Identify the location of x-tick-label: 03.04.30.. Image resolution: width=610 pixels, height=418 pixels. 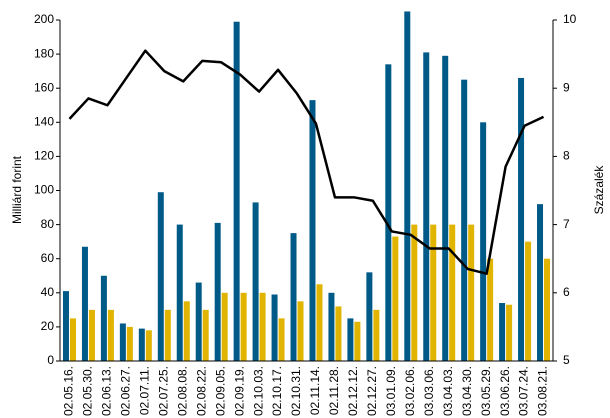
(467, 391).